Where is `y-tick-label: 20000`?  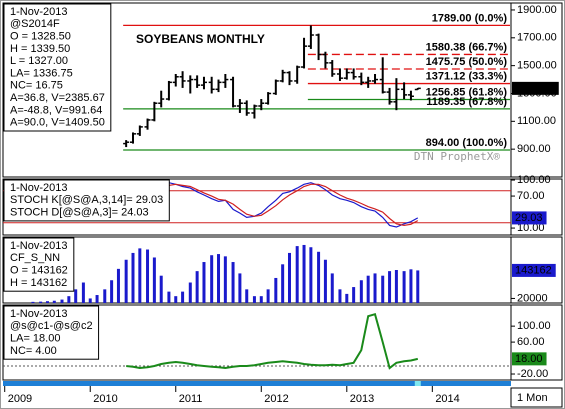 y-tick-label: 20000 is located at coordinates (532, 298).